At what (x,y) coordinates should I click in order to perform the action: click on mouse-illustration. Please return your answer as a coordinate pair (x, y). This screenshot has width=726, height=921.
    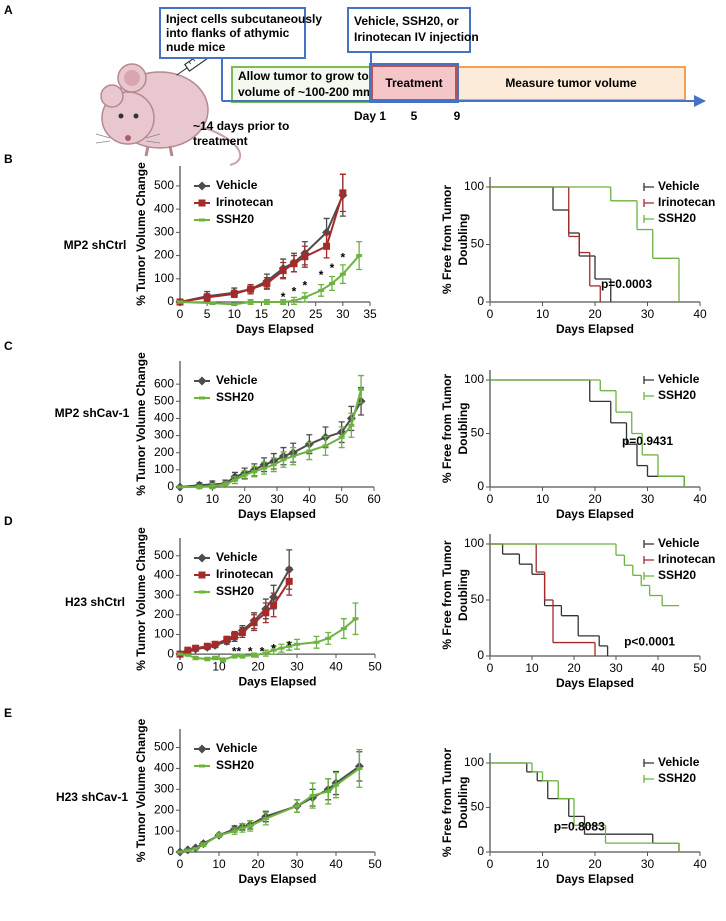
    Looking at the image, I should click on (168, 104).